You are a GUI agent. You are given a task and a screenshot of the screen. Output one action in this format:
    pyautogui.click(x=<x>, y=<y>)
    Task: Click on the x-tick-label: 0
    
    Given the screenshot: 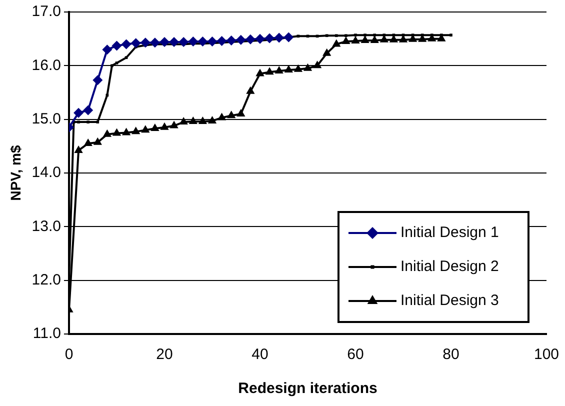 What is the action you would take?
    pyautogui.click(x=69, y=355)
    